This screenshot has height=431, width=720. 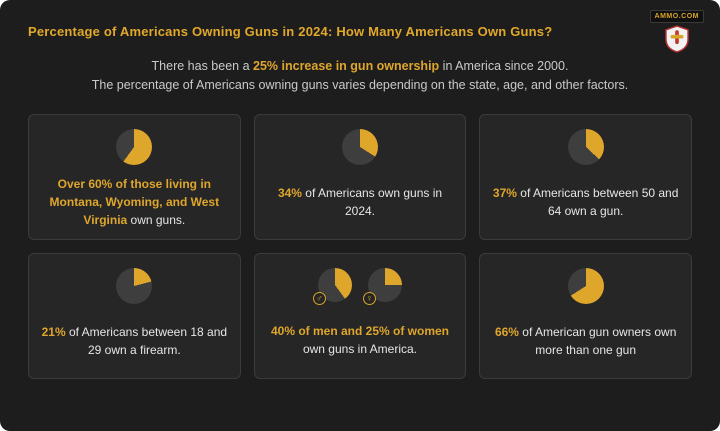 I want to click on stat-rest: of Americans own guns in 2024., so click(x=372, y=201).